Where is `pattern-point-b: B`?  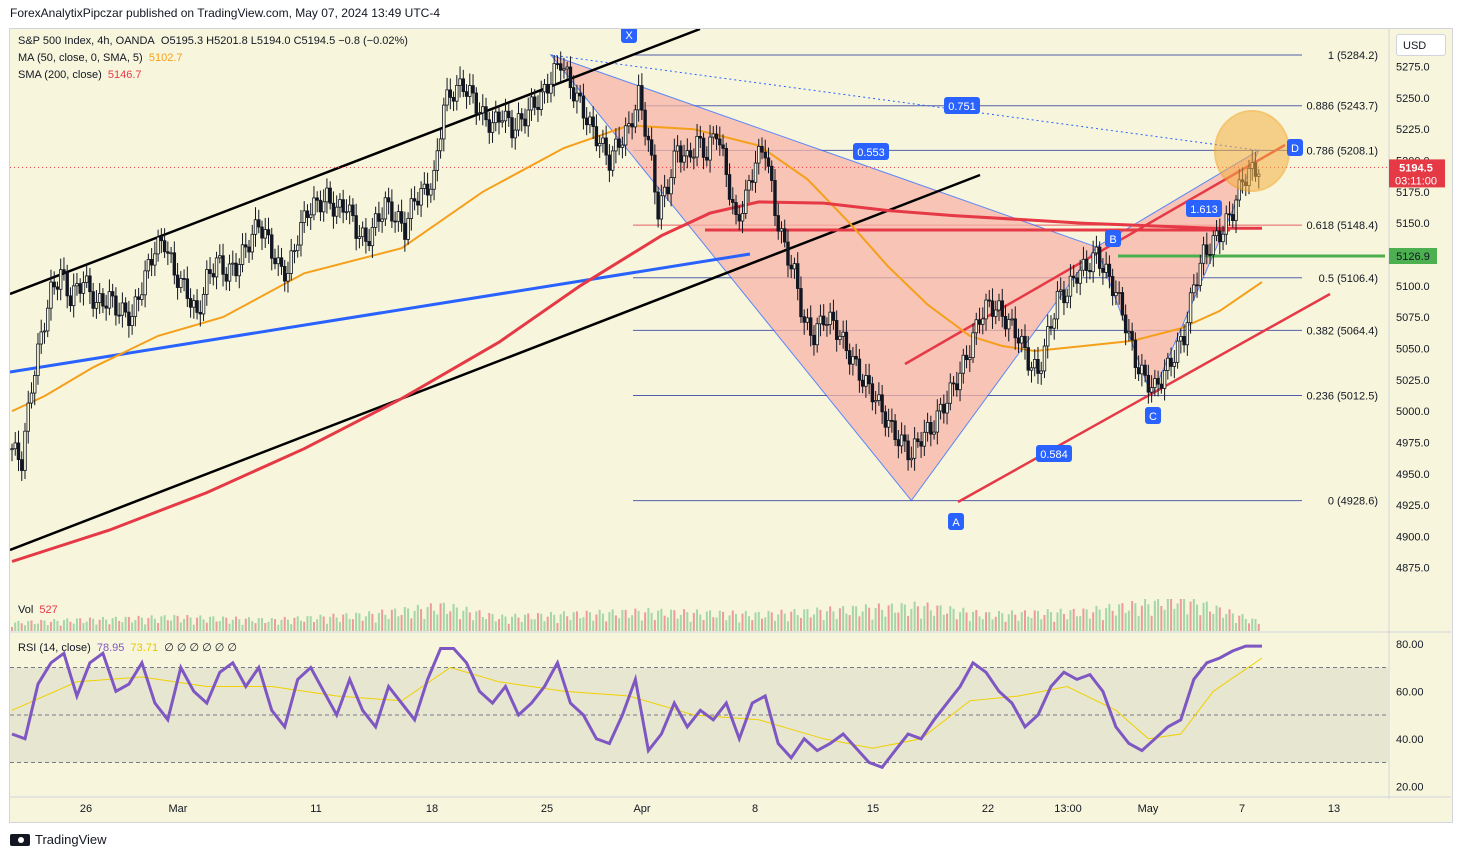
pattern-point-b: B is located at coordinates (1112, 240).